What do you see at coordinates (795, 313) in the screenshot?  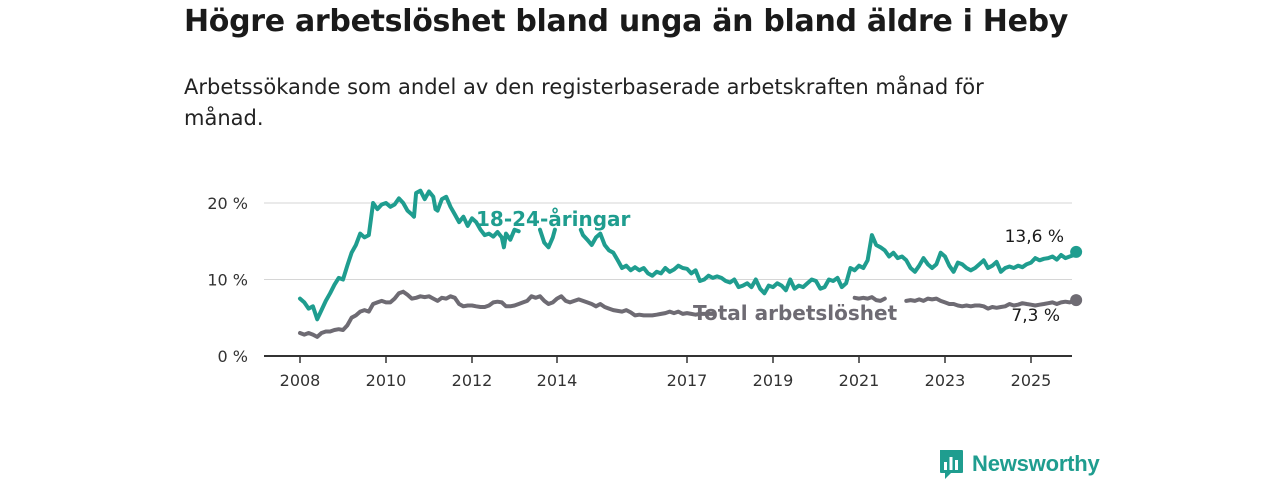 I see `series-name-total: Total arbetslöshet` at bounding box center [795, 313].